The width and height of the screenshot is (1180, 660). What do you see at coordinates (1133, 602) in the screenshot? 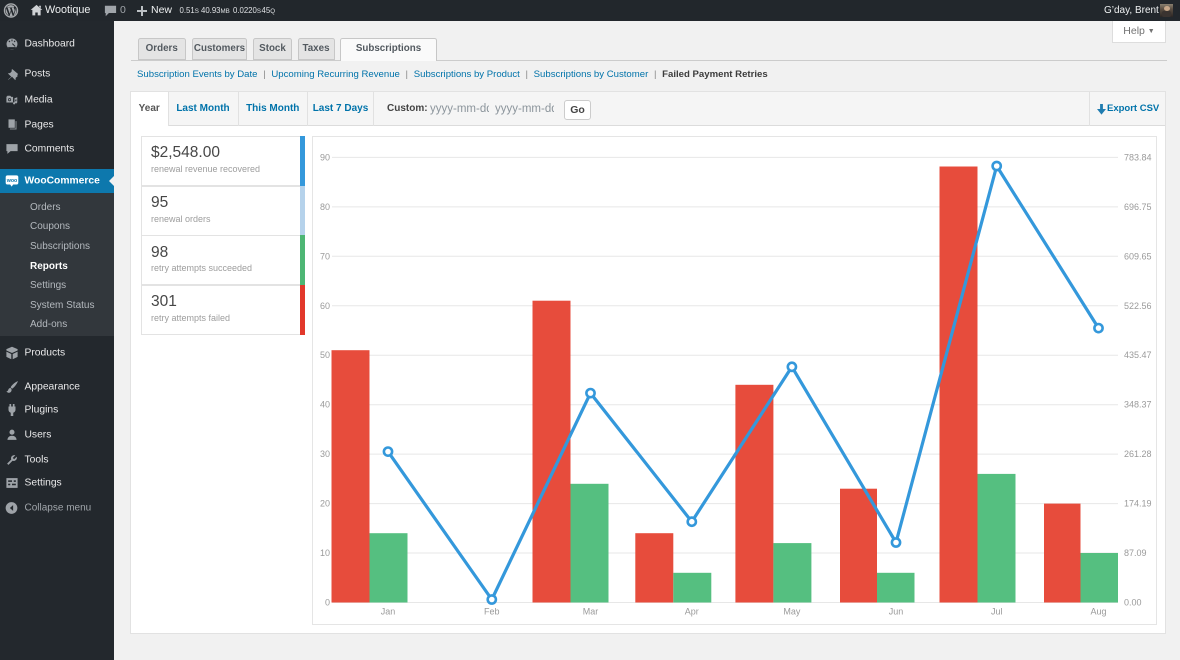
I see `svg-text: 0.00` at bounding box center [1133, 602].